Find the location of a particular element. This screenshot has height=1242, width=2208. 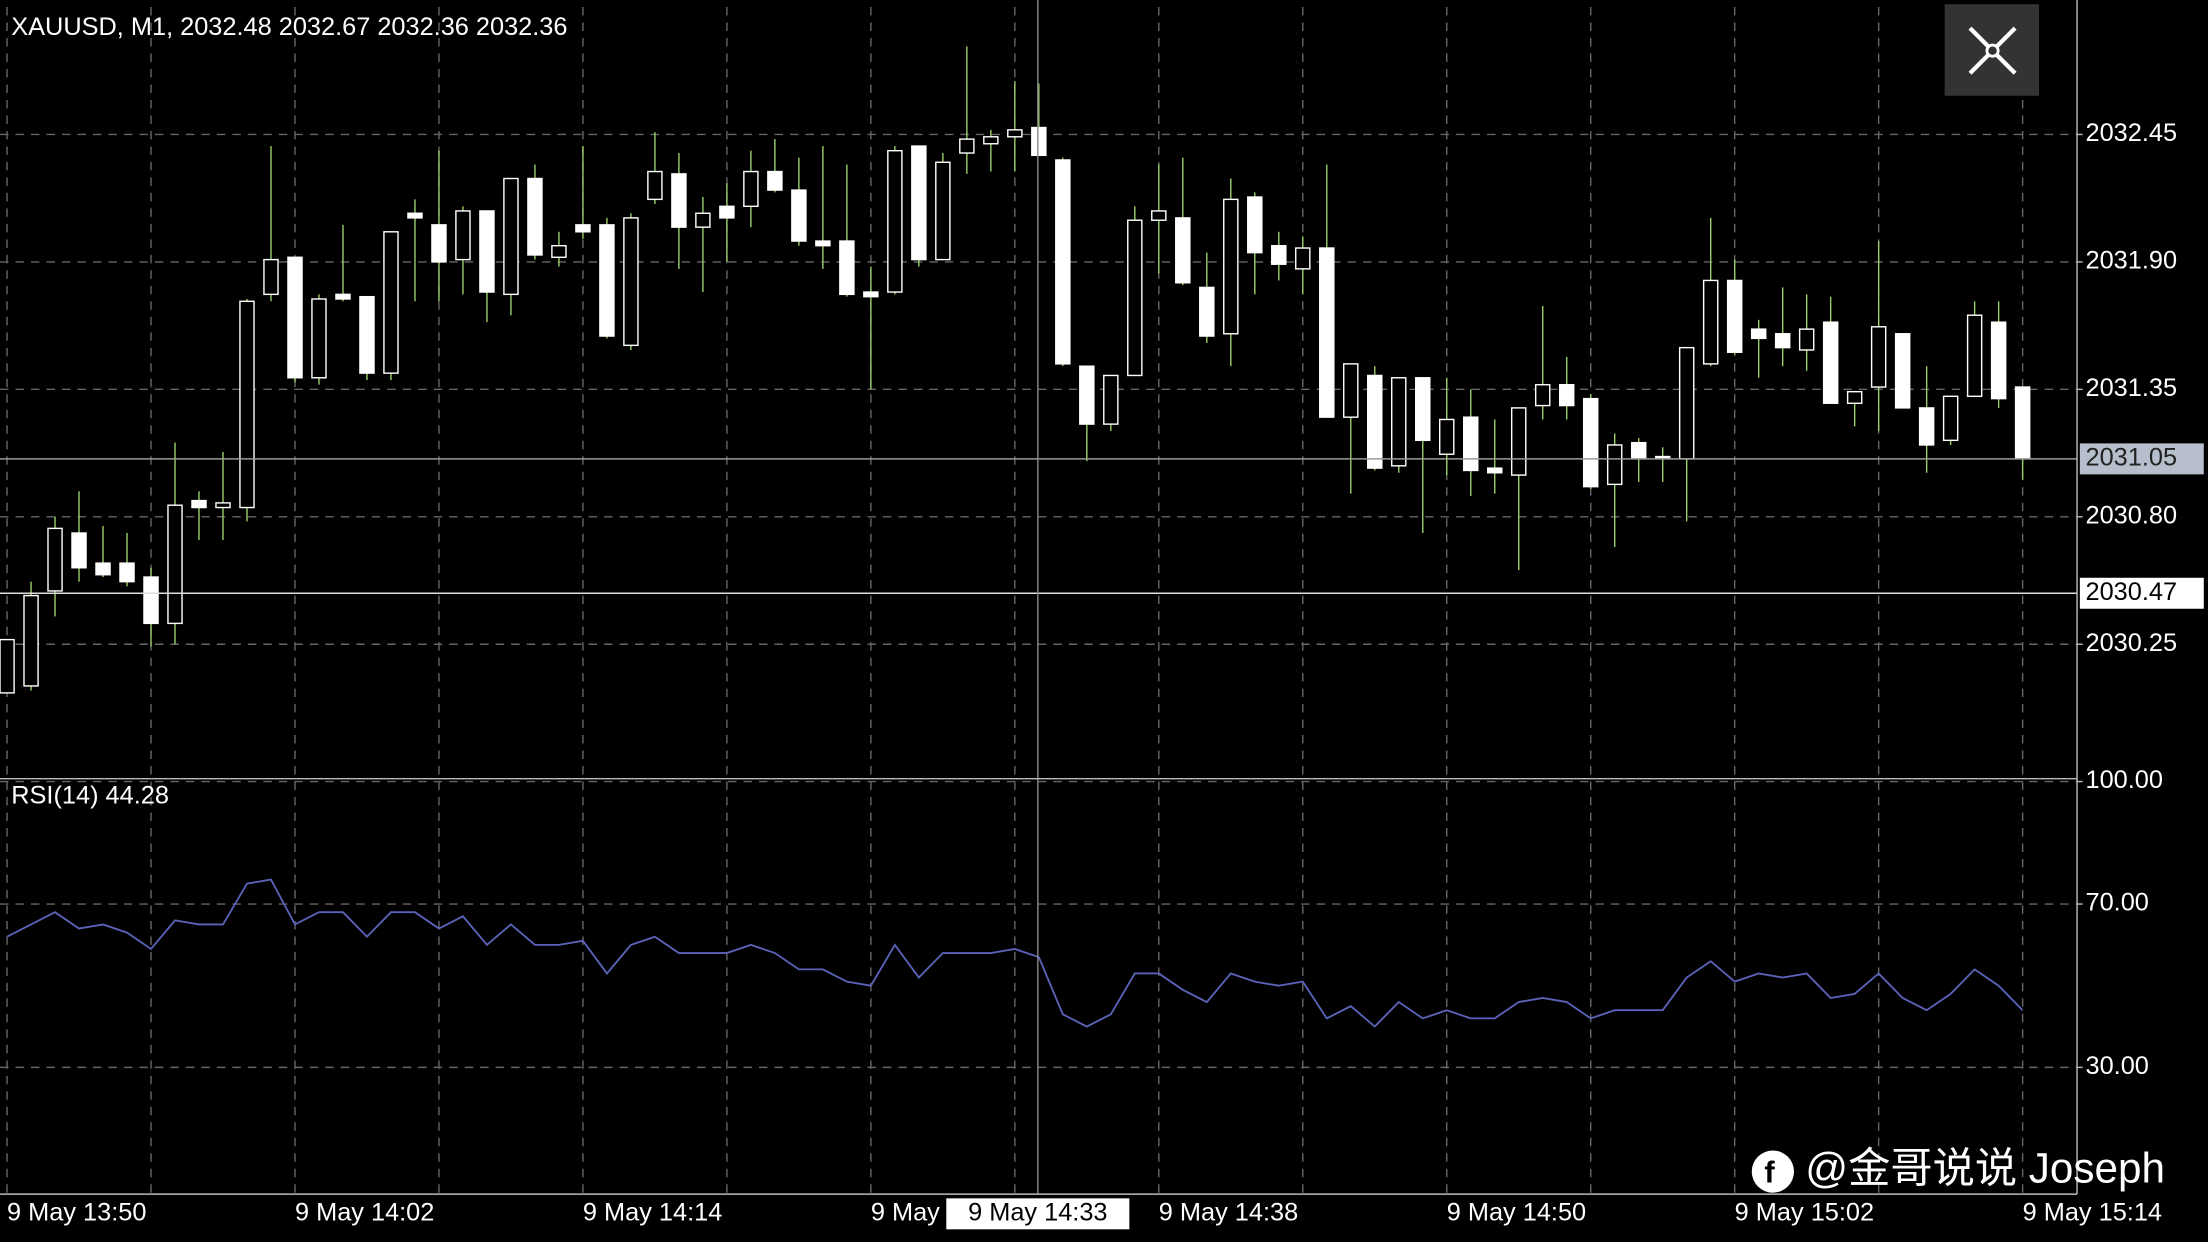

y-tick-label: 2032.45 is located at coordinates (2131, 133).